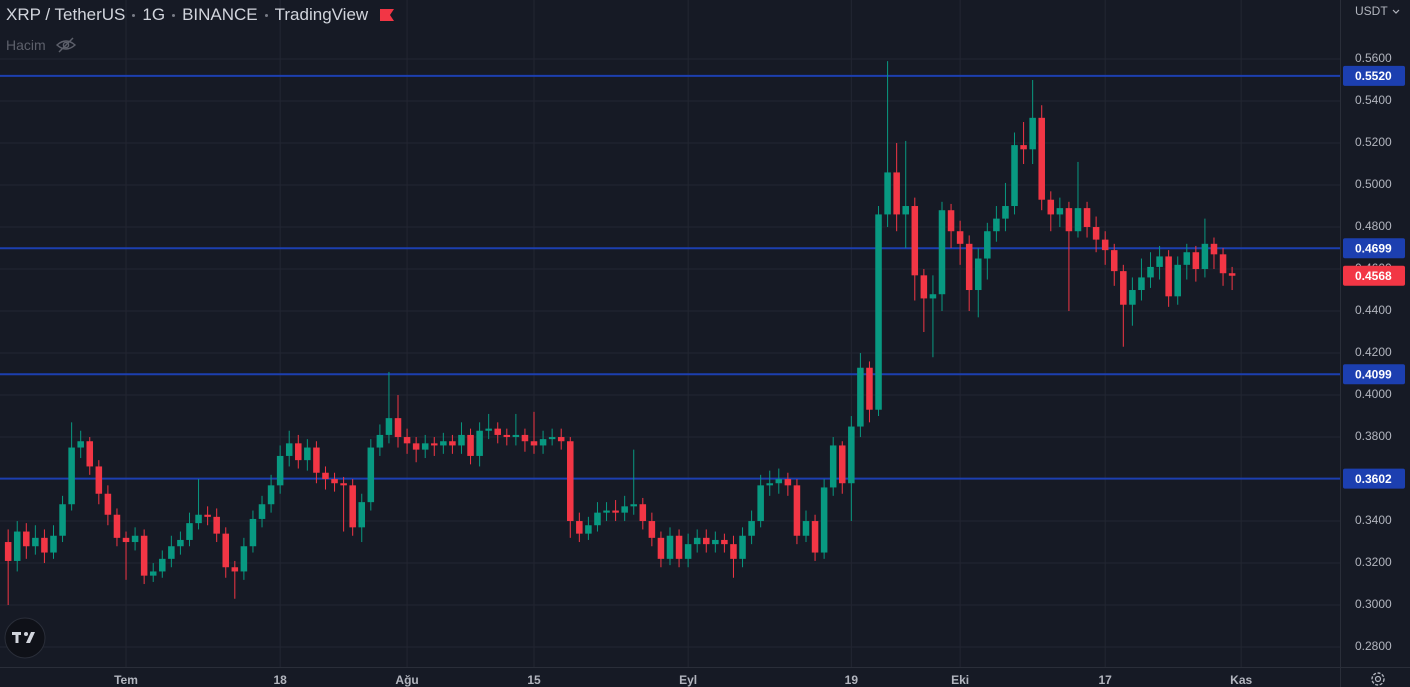 The height and width of the screenshot is (687, 1410). Describe the element at coordinates (1371, 11) in the screenshot. I see `currency-button: USDT` at that location.